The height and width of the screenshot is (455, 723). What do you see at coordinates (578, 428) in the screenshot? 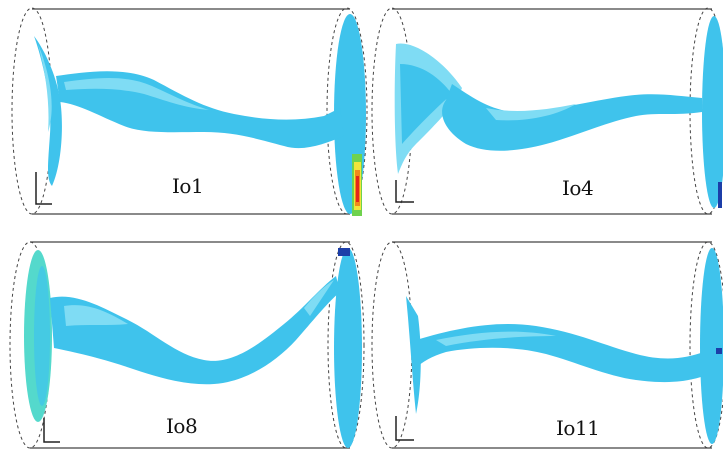
I see `panel-label: Io11` at bounding box center [578, 428].